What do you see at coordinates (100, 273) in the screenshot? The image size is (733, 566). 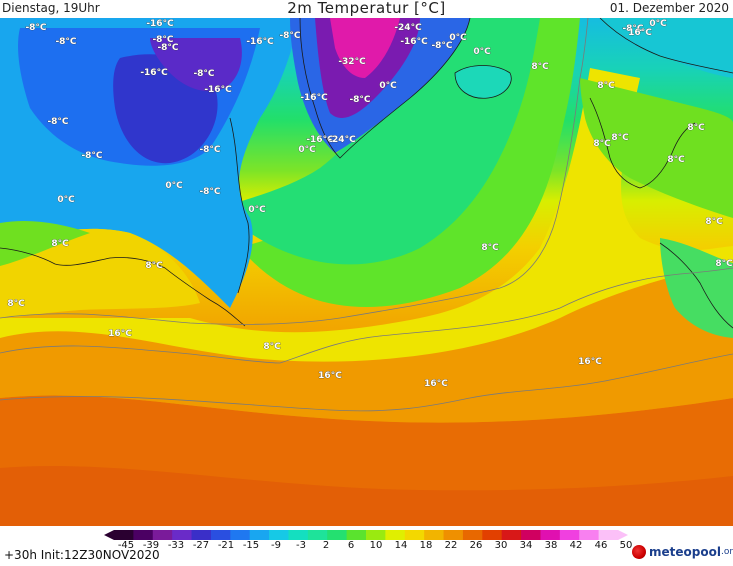 I see `us-east-land` at bounding box center [100, 273].